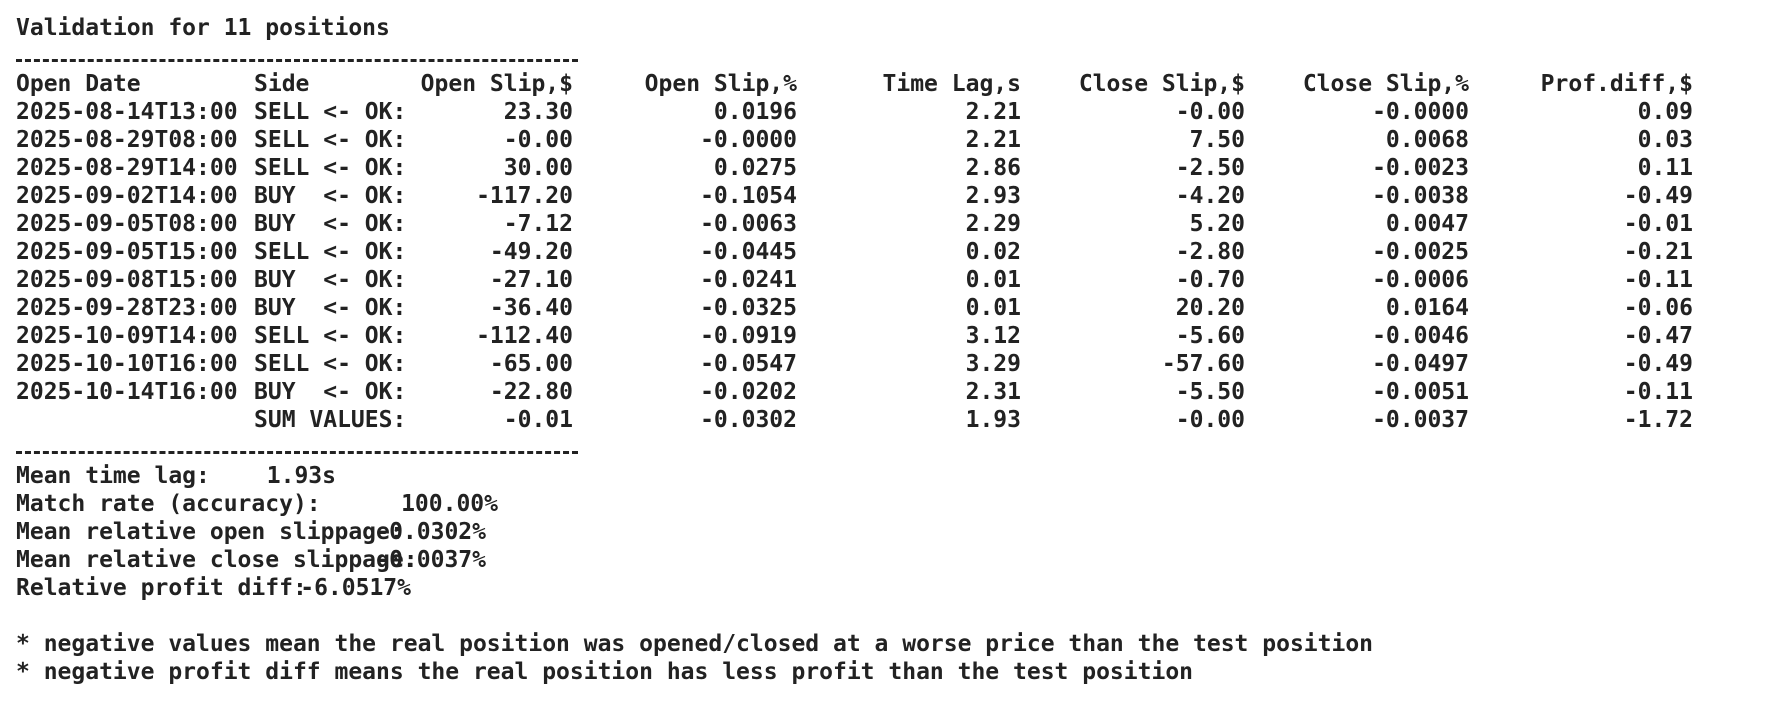  I want to click on row-open-slip-pct: -0.0000, so click(748, 140).